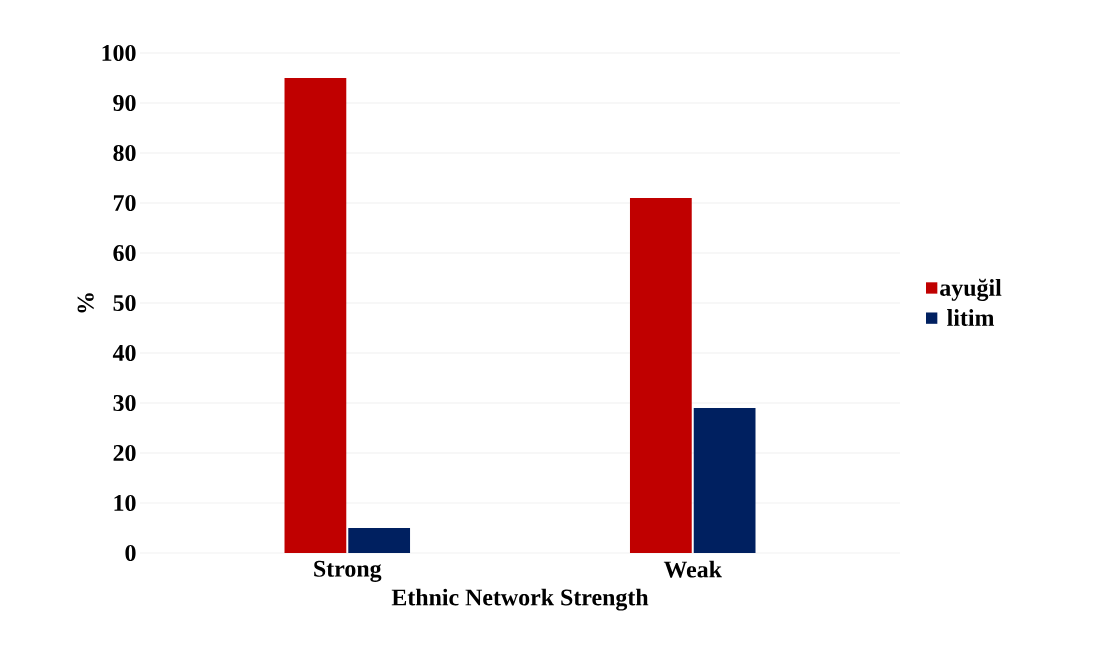 The image size is (1101, 648). Describe the element at coordinates (348, 571) in the screenshot. I see `x-tick-label: Strong` at that location.